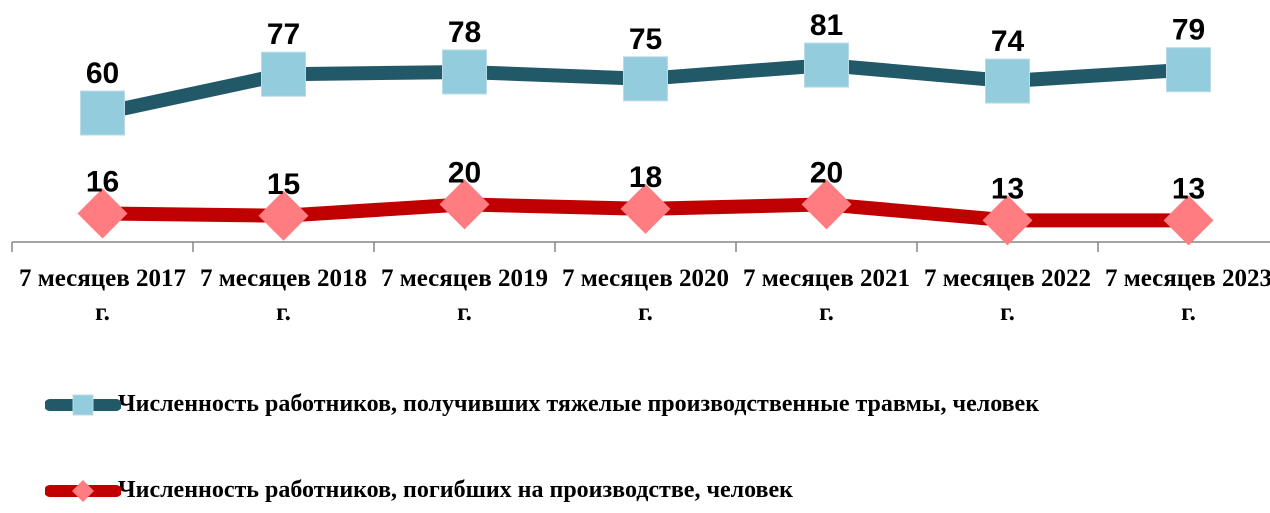  Describe the element at coordinates (1007, 295) in the screenshot. I see `x-tick-label: 7 месяцев 2022 г.` at that location.